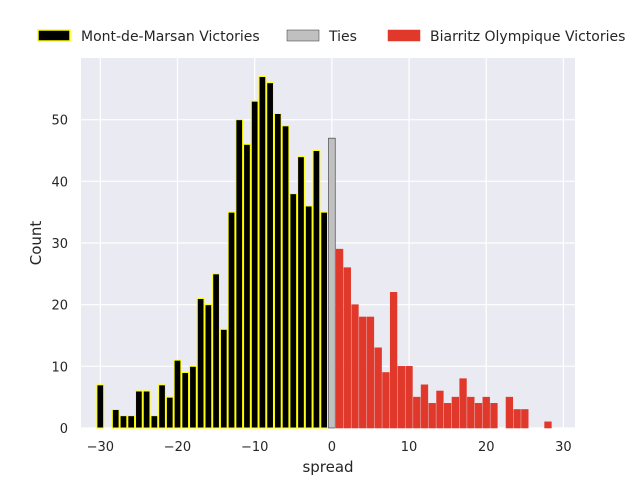  I want to click on x-tick-label: 10, so click(409, 447).